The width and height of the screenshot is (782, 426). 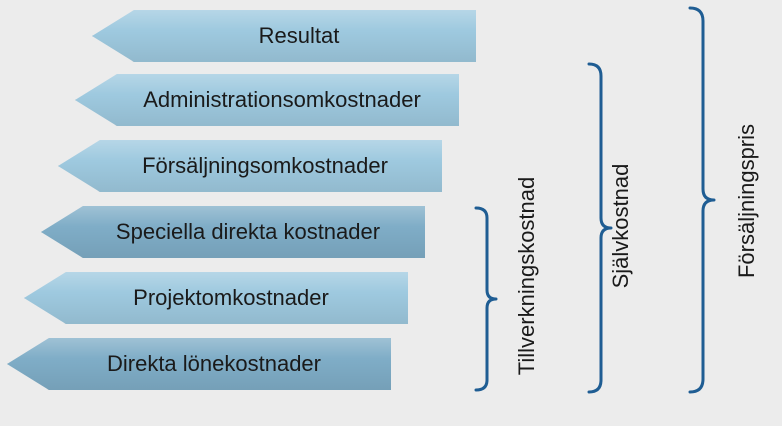 I want to click on arrow-label: Resultat, so click(x=299, y=35).